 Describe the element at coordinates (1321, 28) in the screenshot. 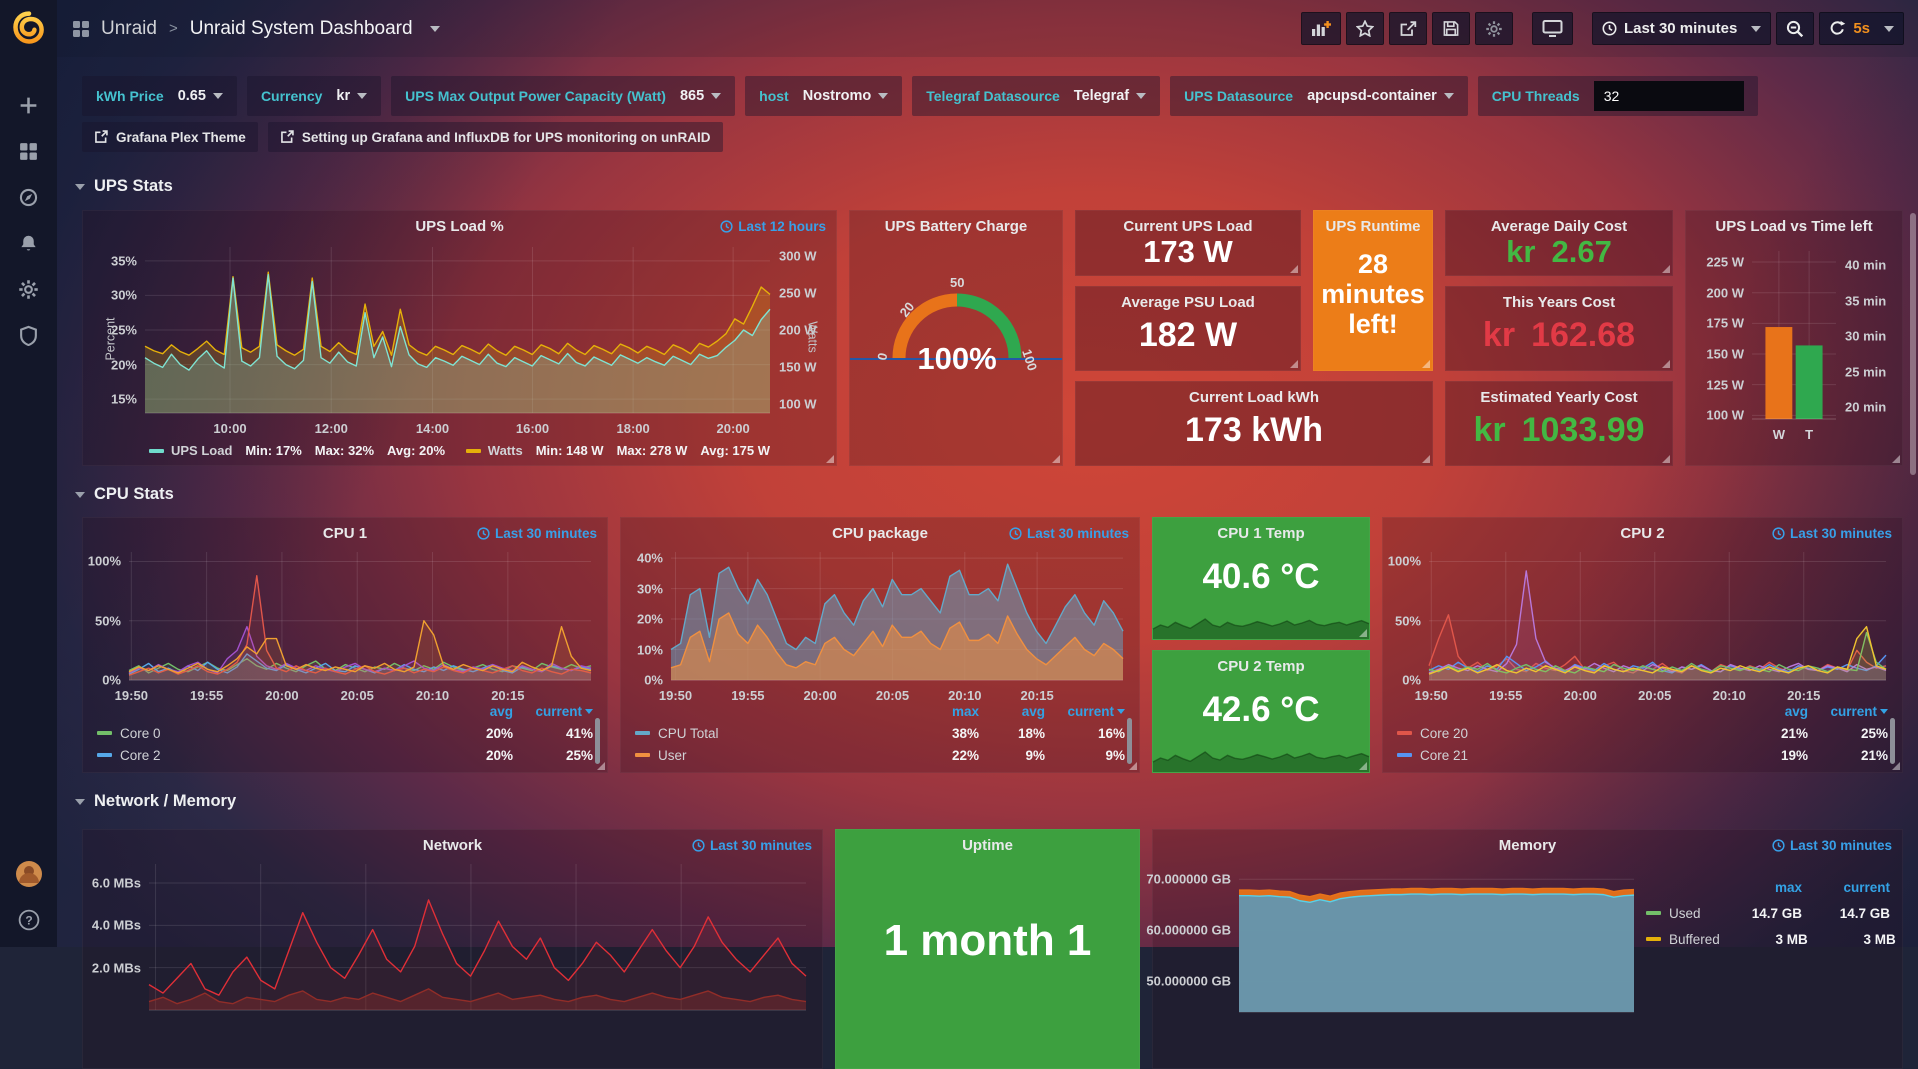

I see `add-panel-button` at that location.